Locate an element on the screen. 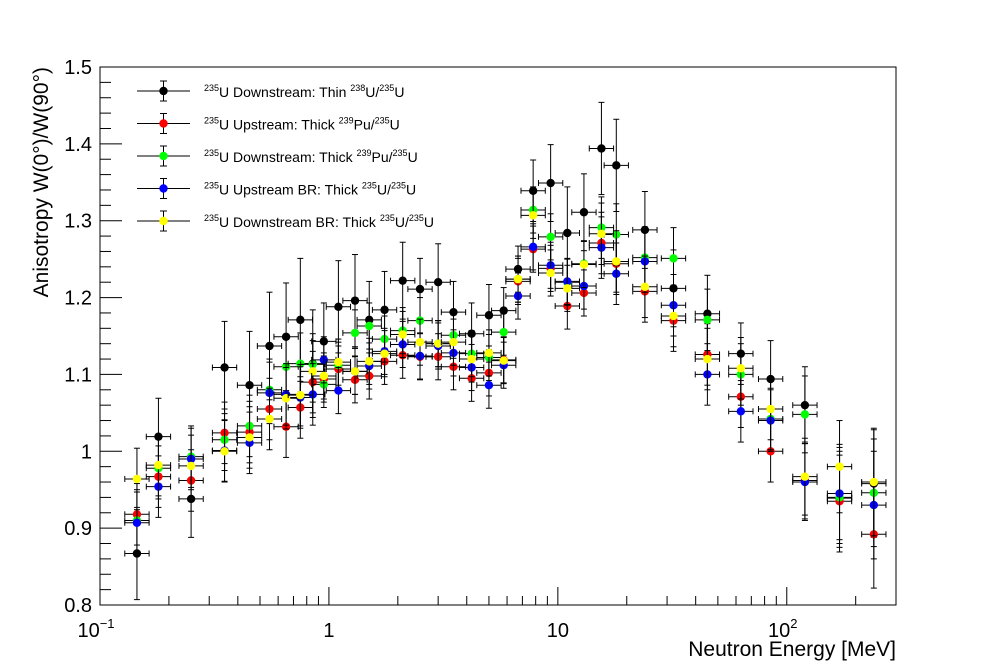 This screenshot has height=672, width=996. y-tick-label: 0.8 is located at coordinates (78, 606).